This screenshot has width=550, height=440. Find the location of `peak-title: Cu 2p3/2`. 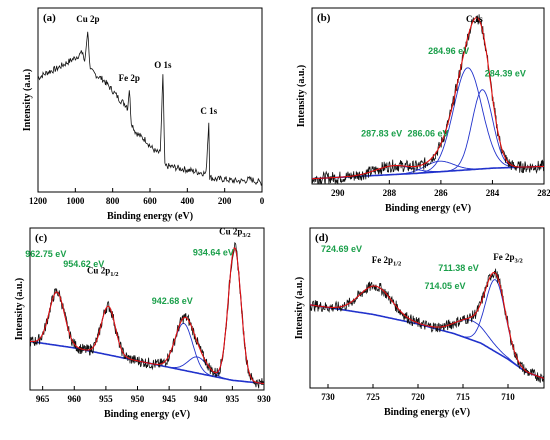

peak-title: Cu 2p3/2 is located at coordinates (235, 232).